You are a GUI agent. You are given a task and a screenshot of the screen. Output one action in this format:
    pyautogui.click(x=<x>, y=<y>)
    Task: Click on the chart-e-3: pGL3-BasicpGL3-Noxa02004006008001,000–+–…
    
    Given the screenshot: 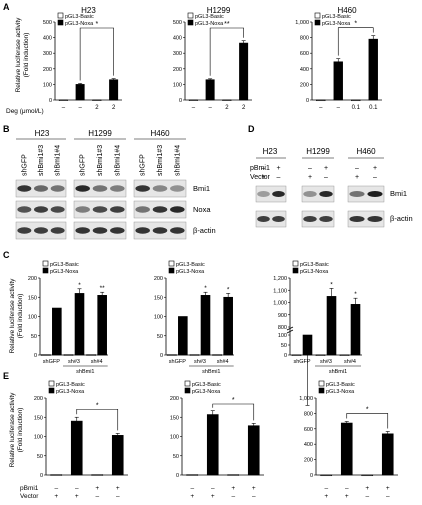 What is the action you would take?
    pyautogui.click(x=348, y=440)
    